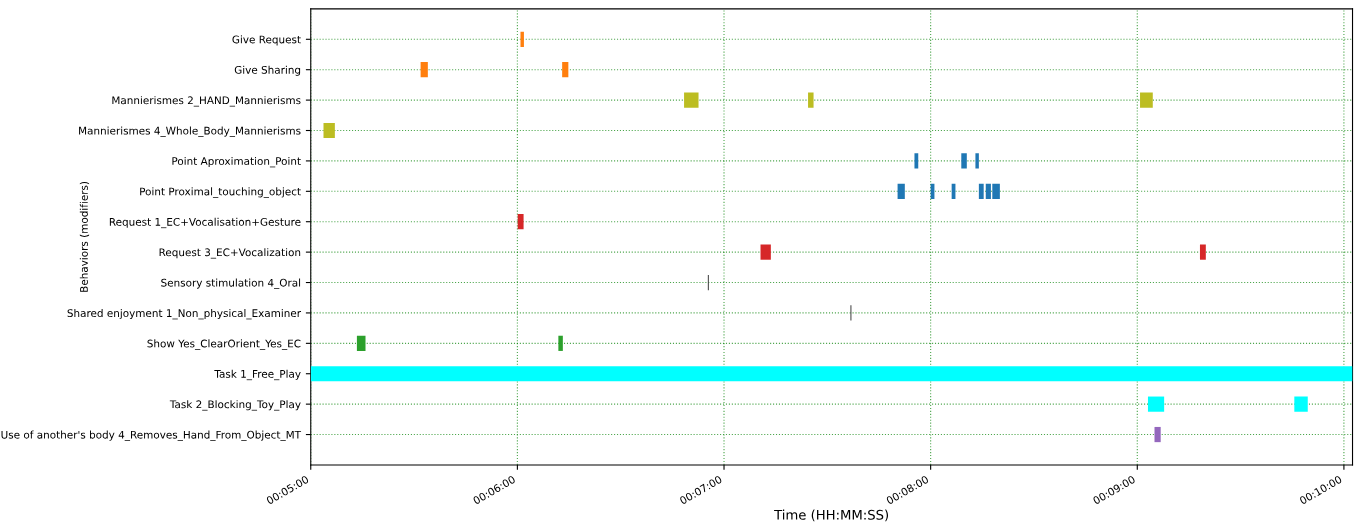 This screenshot has height=523, width=1357. Describe the element at coordinates (231, 283) in the screenshot. I see `y-tick-label: Sensory stimulation 4_Oral` at that location.